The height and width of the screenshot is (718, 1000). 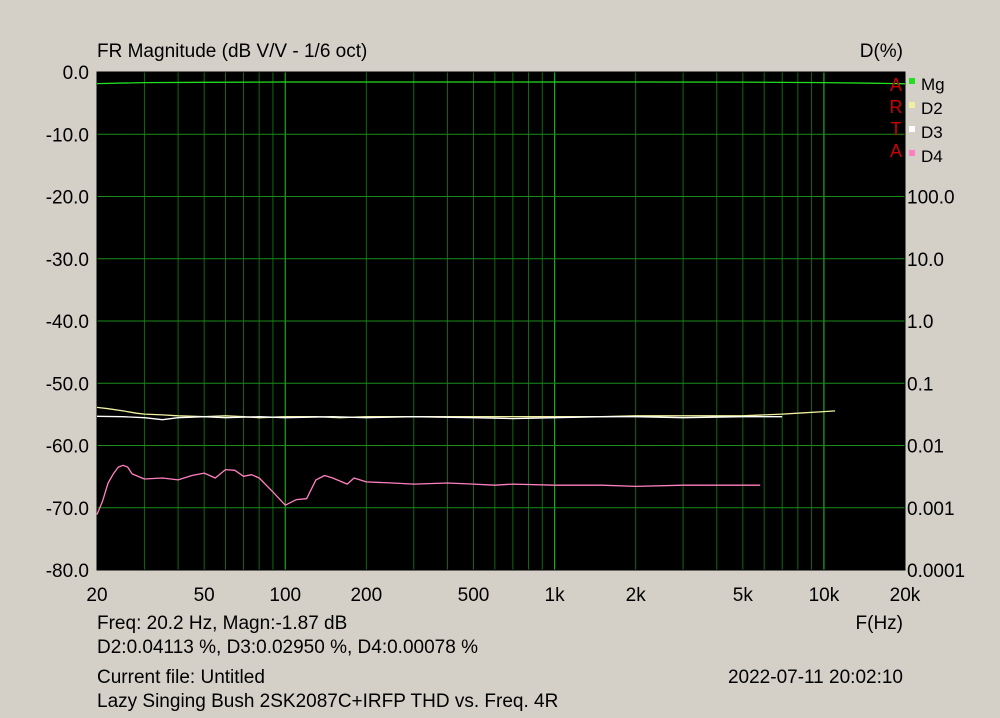 I want to click on left-tick-label: -30.0, so click(x=67, y=260).